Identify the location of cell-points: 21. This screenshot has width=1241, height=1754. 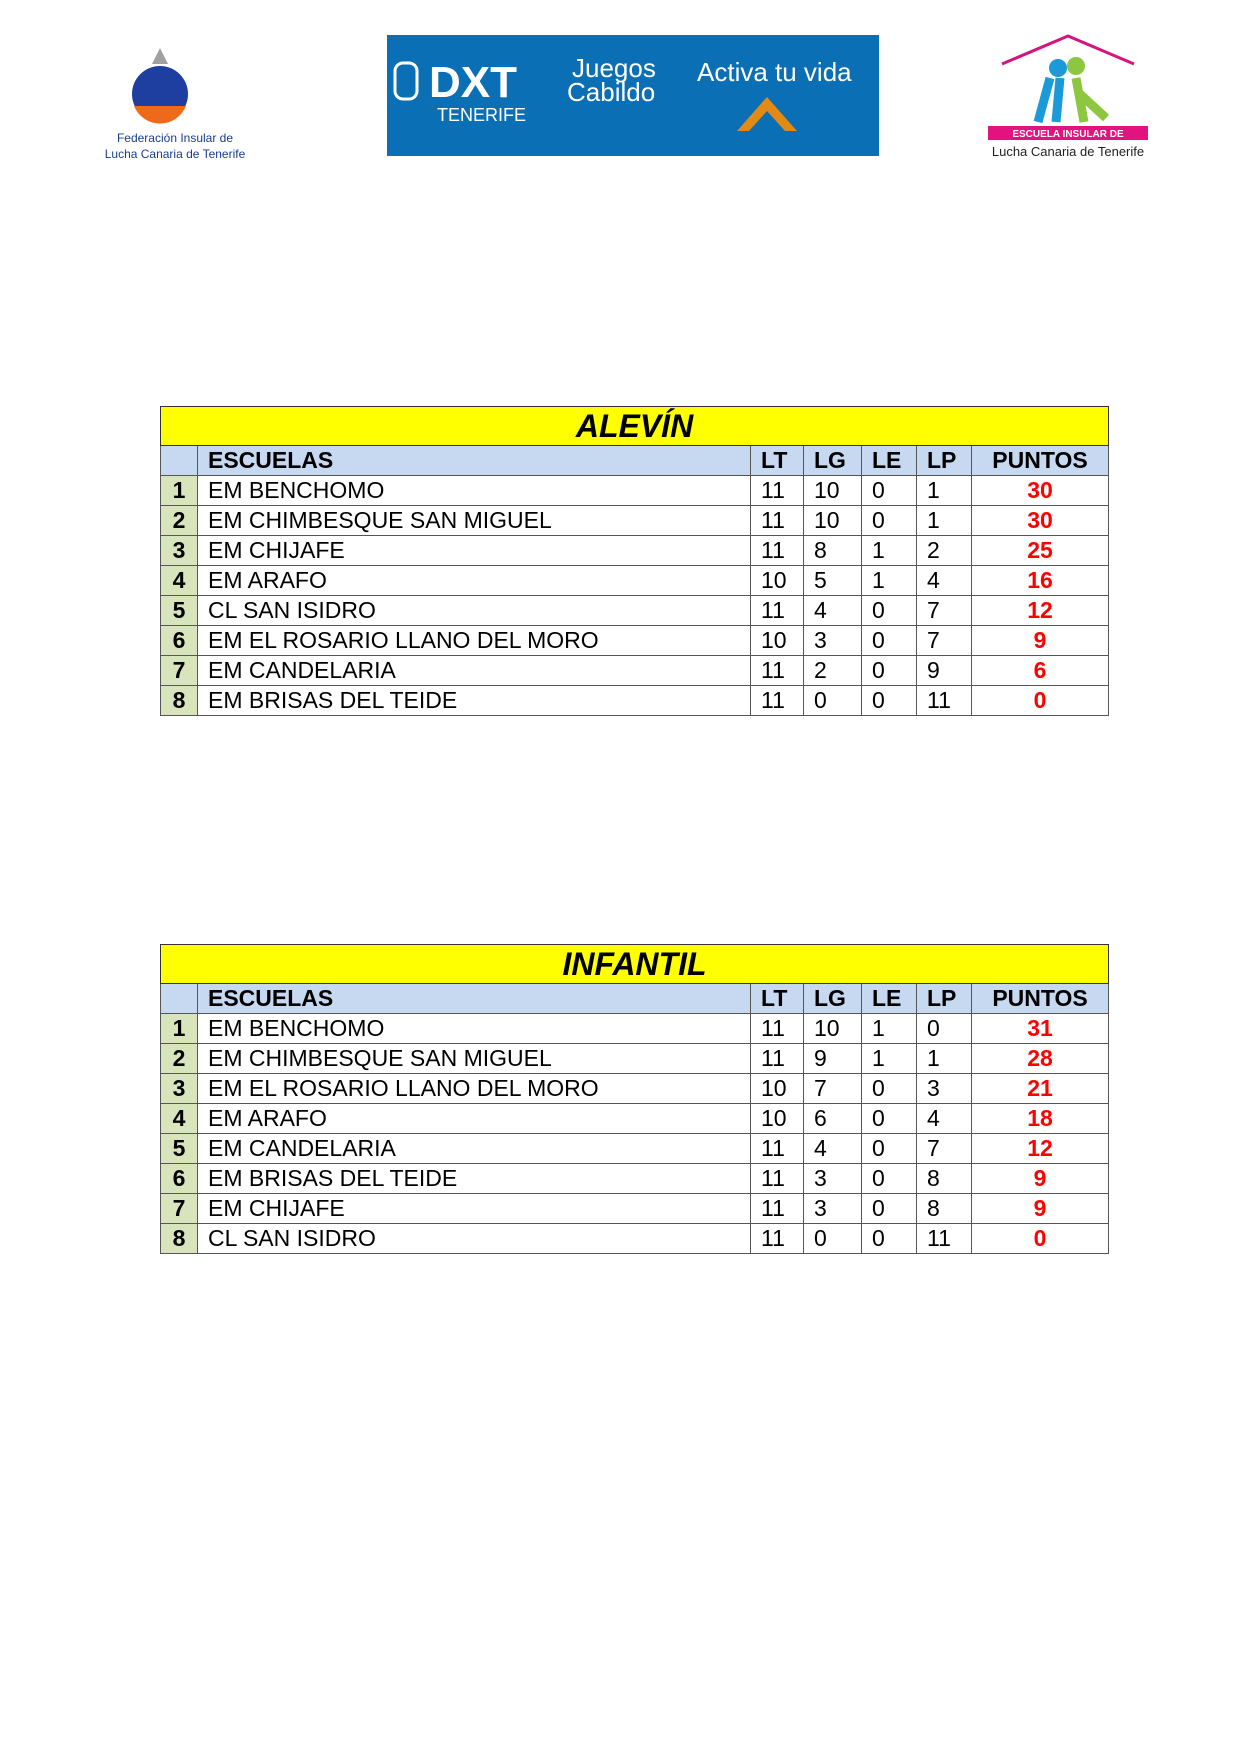
(1040, 1088).